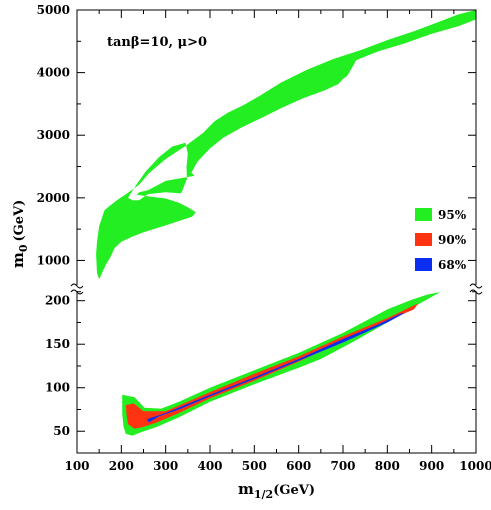 The image size is (491, 510). What do you see at coordinates (276, 289) in the screenshot?
I see `axis-break-mark` at bounding box center [276, 289].